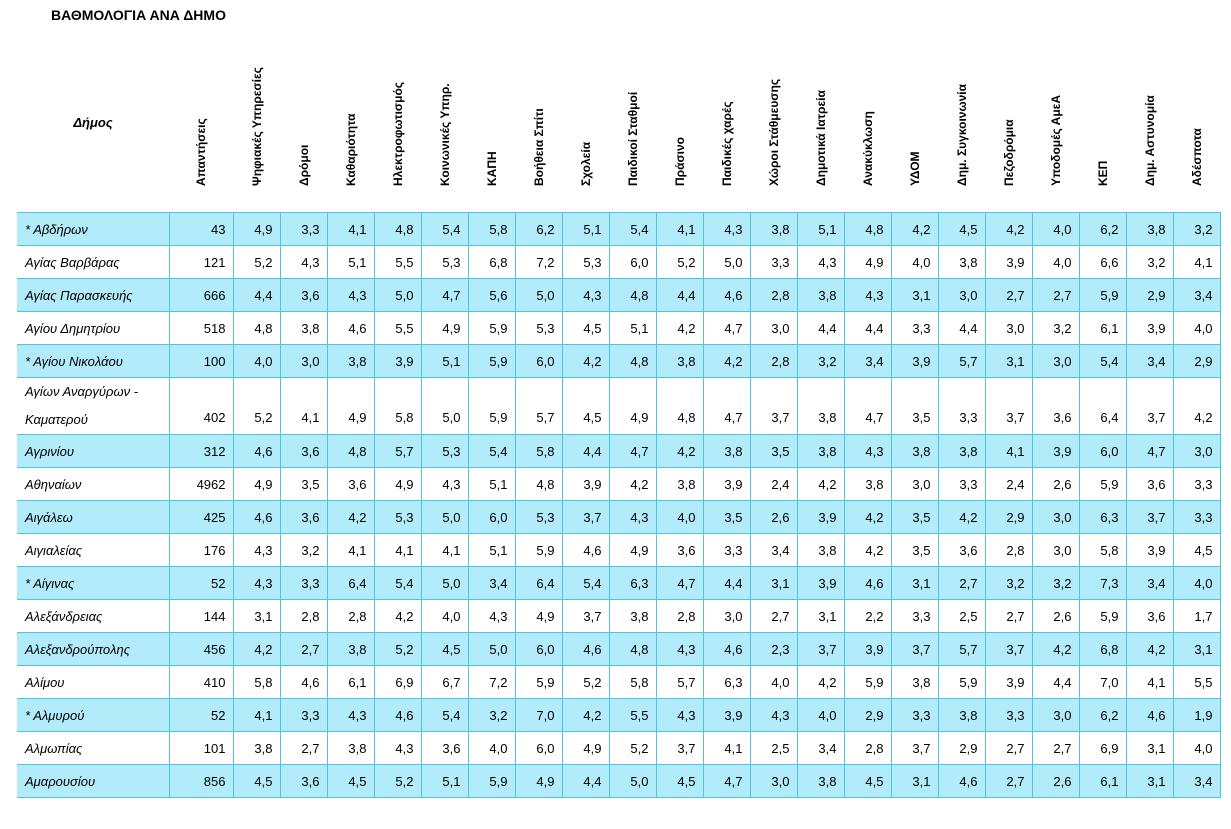 The height and width of the screenshot is (829, 1231). What do you see at coordinates (914, 517) in the screenshot?
I see `table-cell: 3,5` at bounding box center [914, 517].